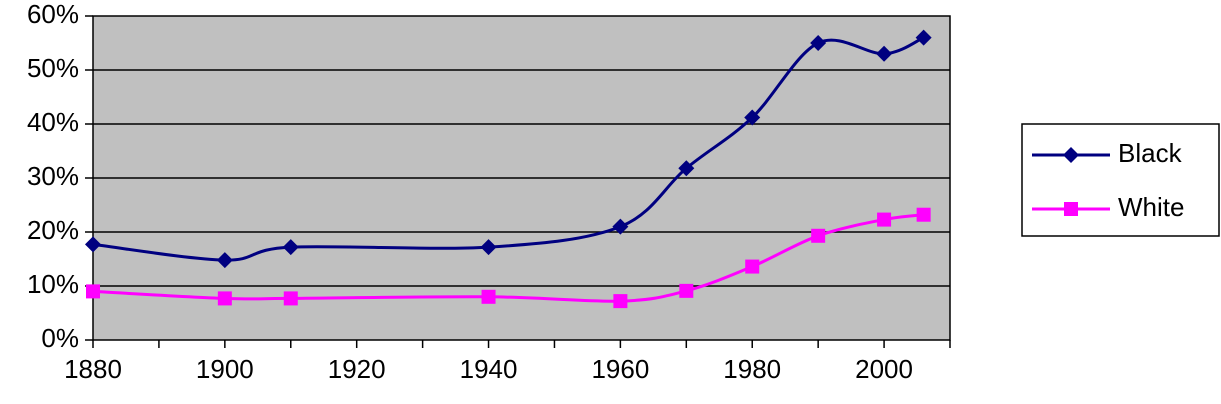  I want to click on y-tick-label: 0%, so click(60, 338).